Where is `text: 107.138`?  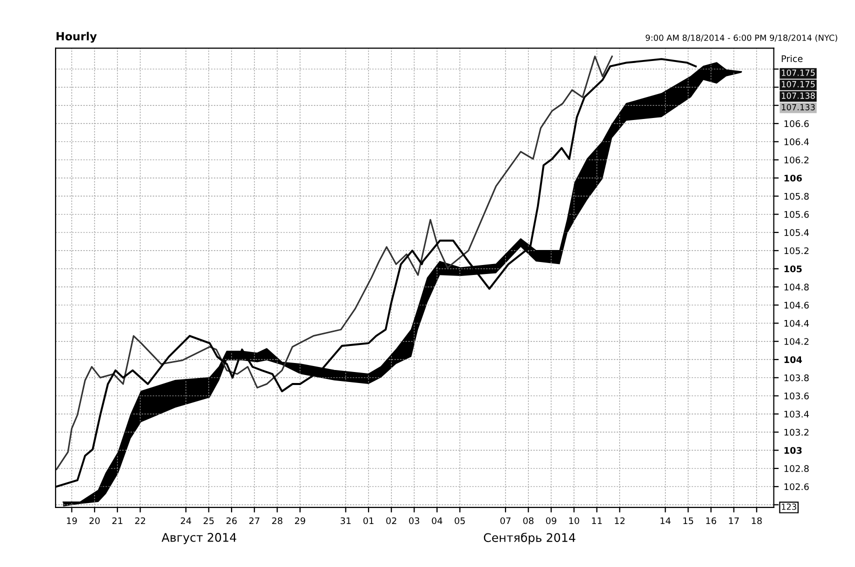
text: 107.138 is located at coordinates (798, 95).